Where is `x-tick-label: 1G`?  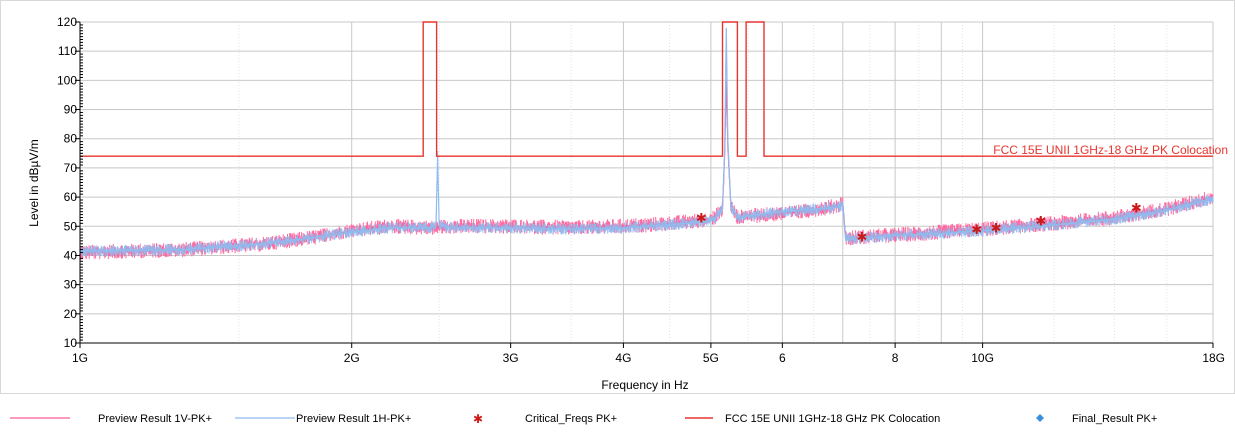
x-tick-label: 1G is located at coordinates (80, 358).